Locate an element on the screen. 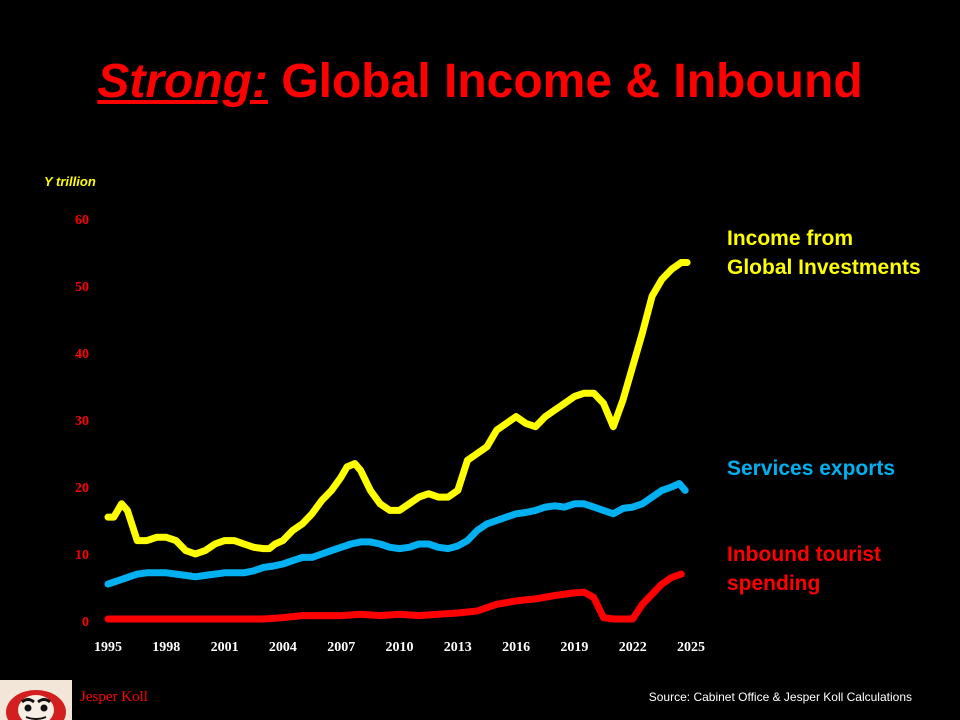 The image size is (960, 720). y-axis-ticks: 0 10 20 30 40 50 60 is located at coordinates (82, 421).